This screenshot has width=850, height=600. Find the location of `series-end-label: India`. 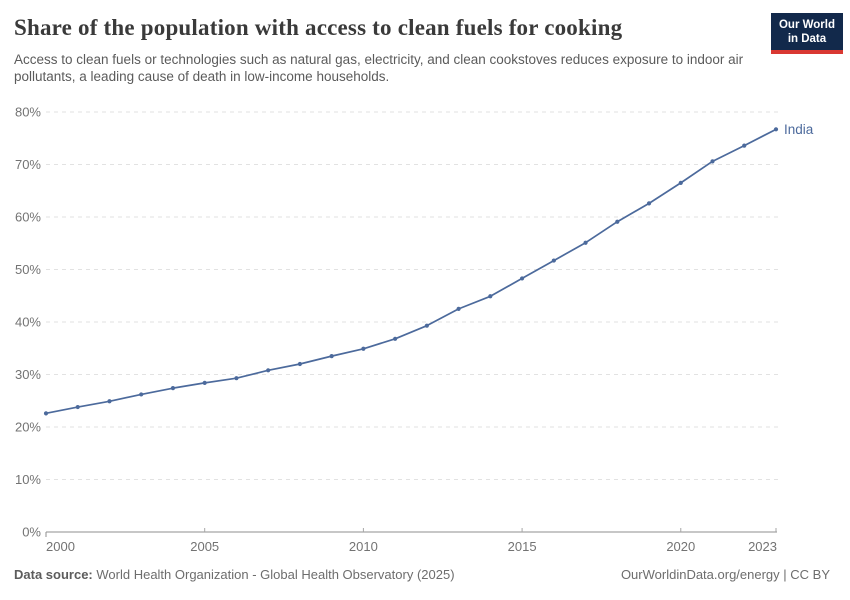

series-end-label: India is located at coordinates (799, 129).